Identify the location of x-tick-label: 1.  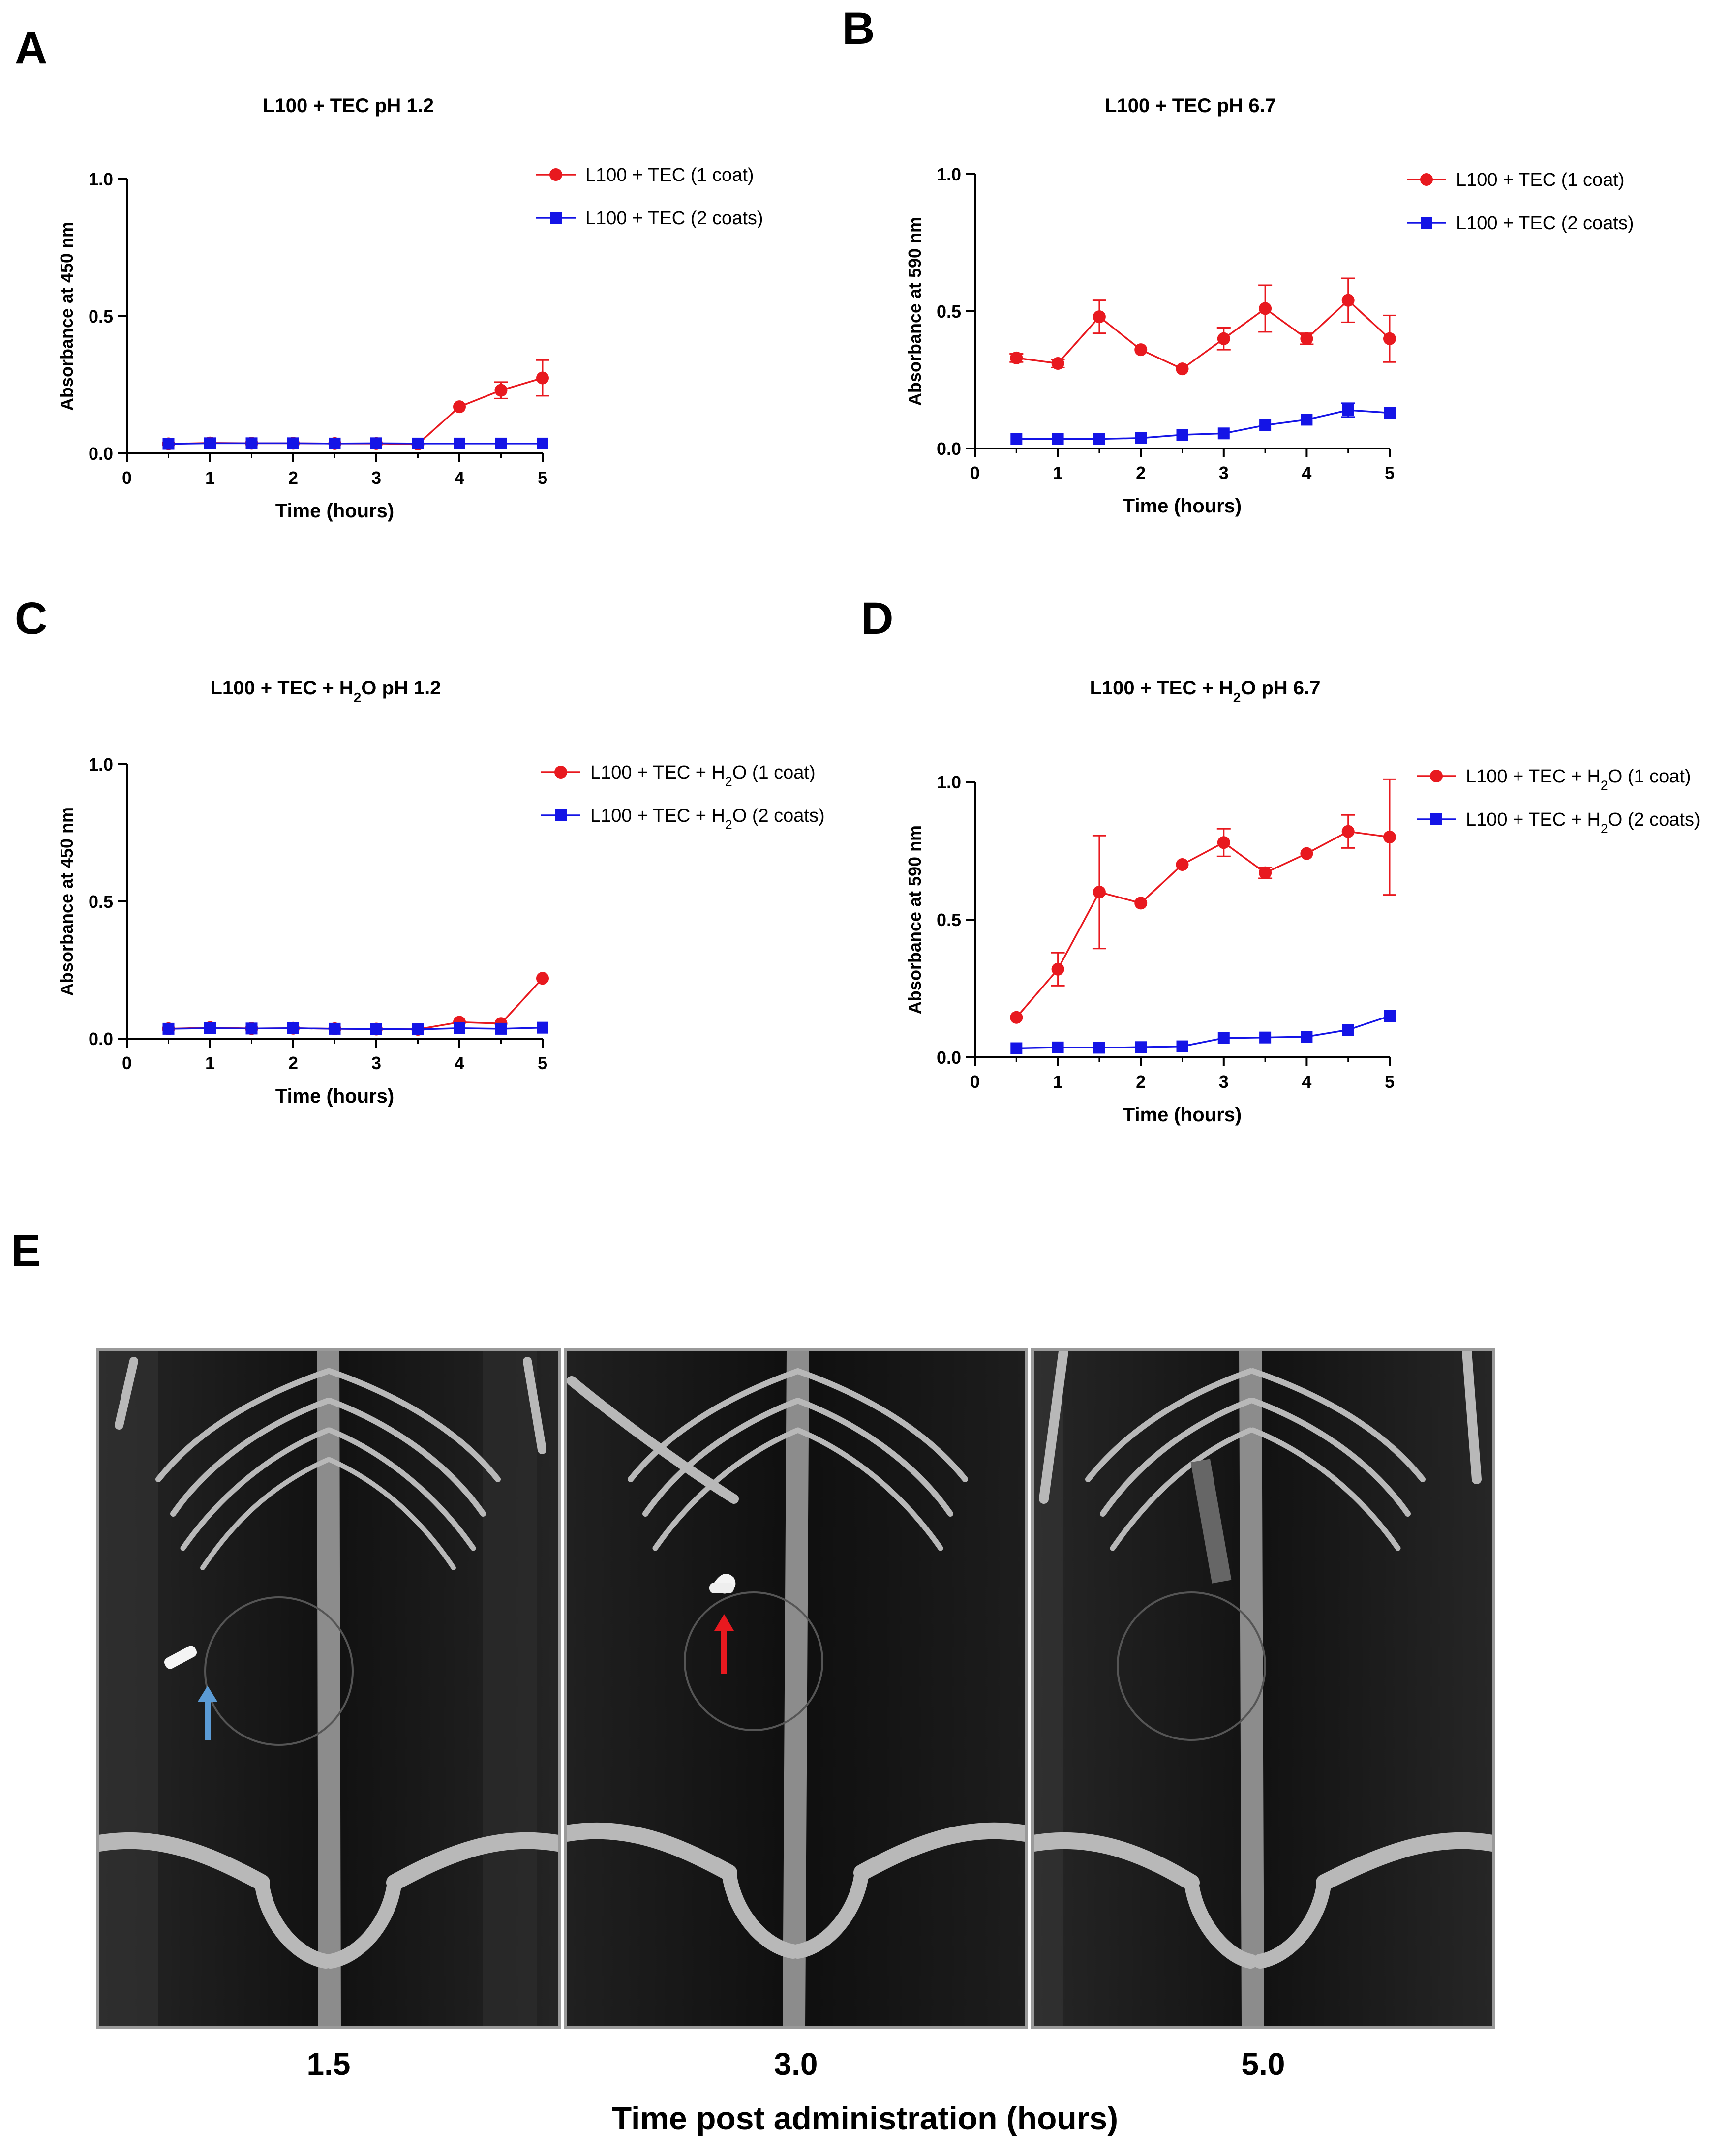
(210, 478).